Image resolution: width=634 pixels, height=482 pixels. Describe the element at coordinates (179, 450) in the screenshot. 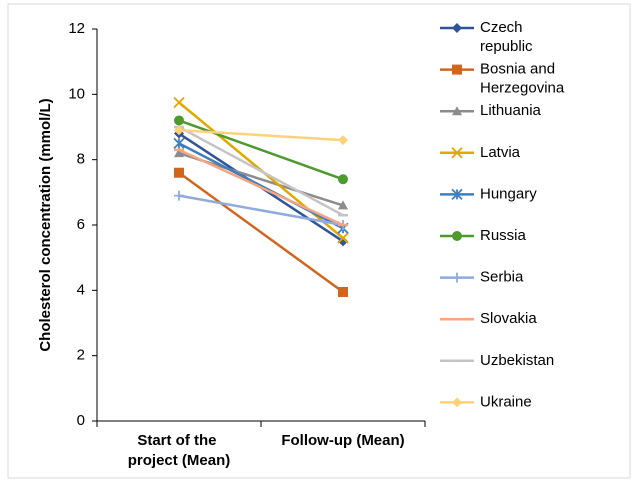

I see `x-tick-label: Start of the project (Mean)` at that location.